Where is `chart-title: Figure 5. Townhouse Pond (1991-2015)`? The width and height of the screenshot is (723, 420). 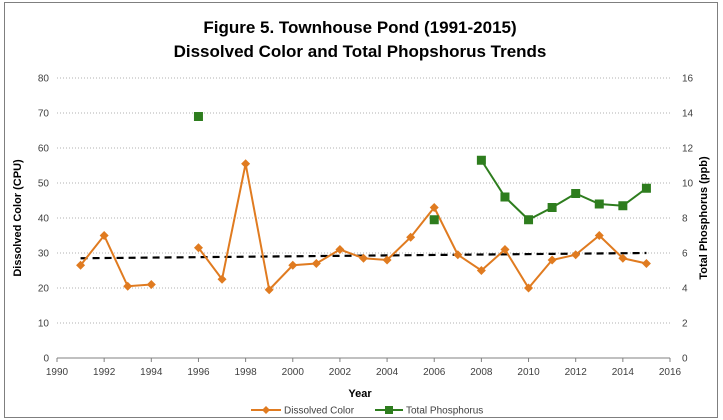
chart-title: Figure 5. Townhouse Pond (1991-2015) is located at coordinates (359, 27).